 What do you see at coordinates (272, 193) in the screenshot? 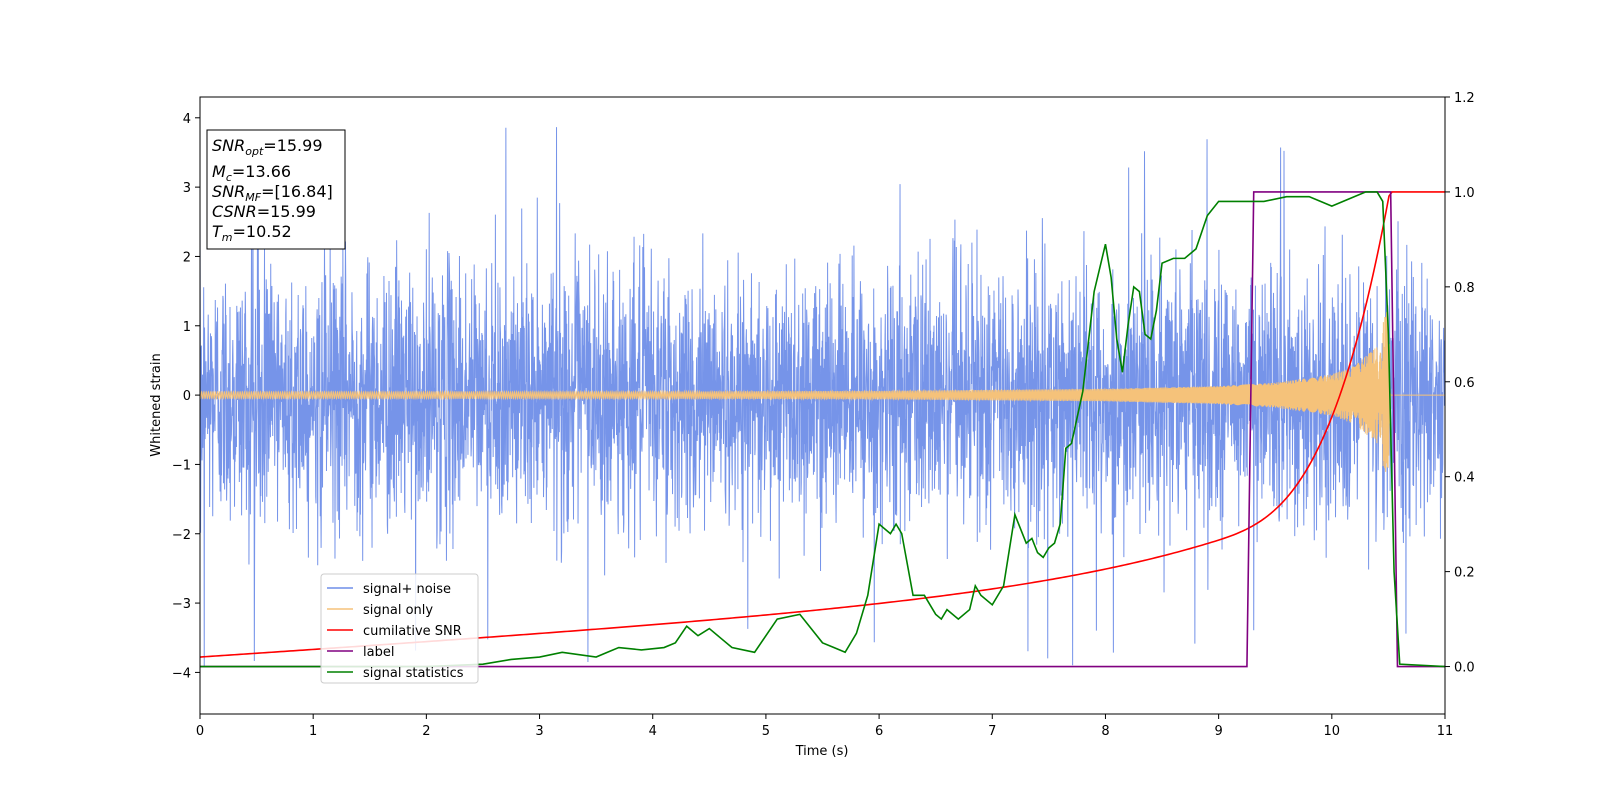
I see `stats-snr-mf: SNRMF=[16.84]` at bounding box center [272, 193].